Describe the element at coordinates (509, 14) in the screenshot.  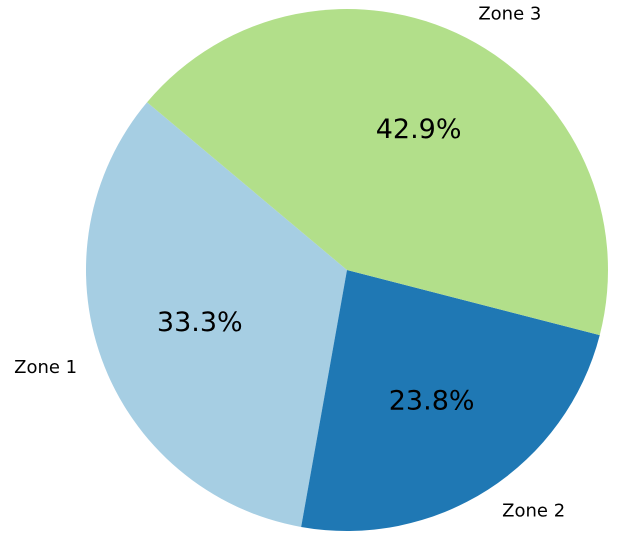
I see `slice-label: Zone 3` at that location.